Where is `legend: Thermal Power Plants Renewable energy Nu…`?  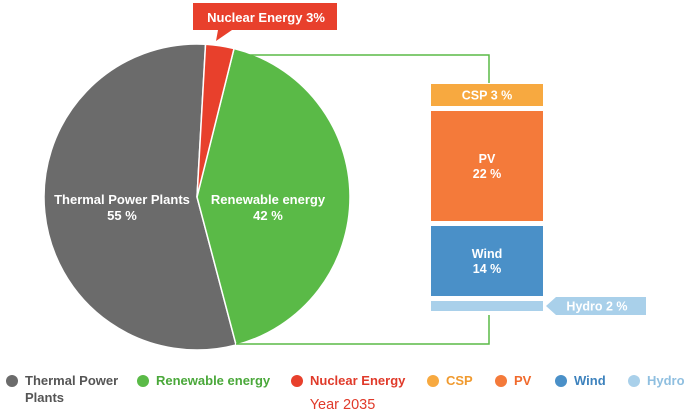
legend: Thermal Power Plants Renewable energy Nu… is located at coordinates (342, 392).